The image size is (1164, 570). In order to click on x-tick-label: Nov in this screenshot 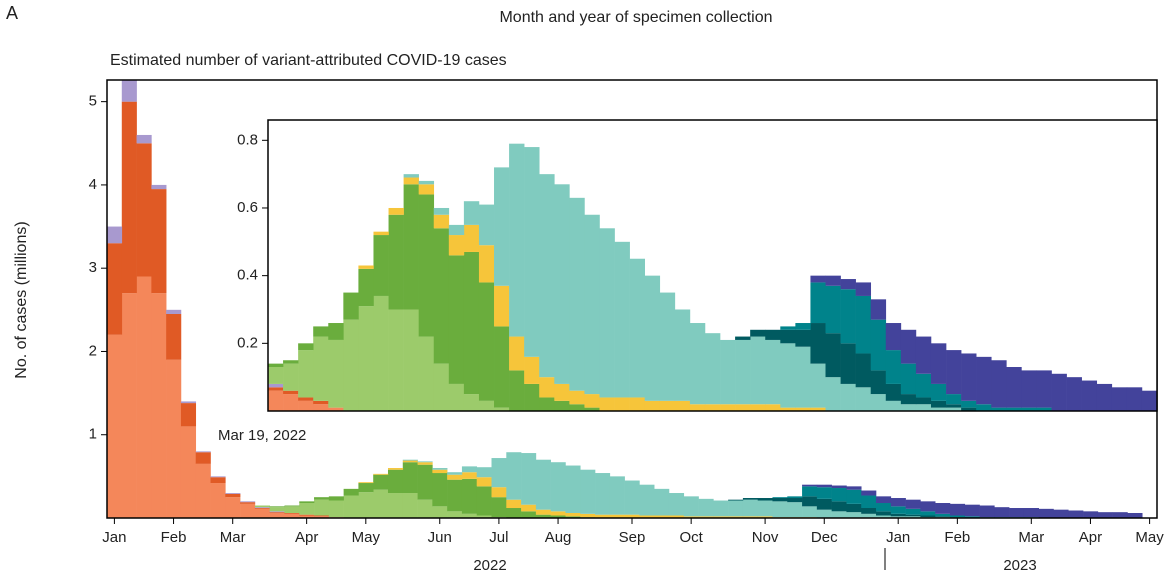, I will do `click(765, 537)`.